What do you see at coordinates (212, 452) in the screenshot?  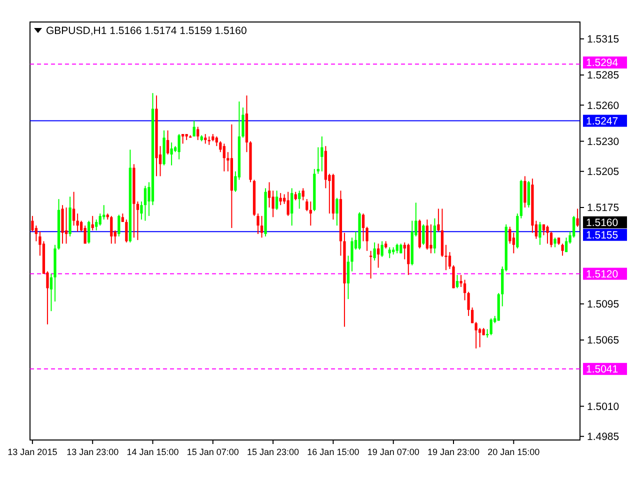 I see `x-tick-label: 15 Jan 07:00` at bounding box center [212, 452].